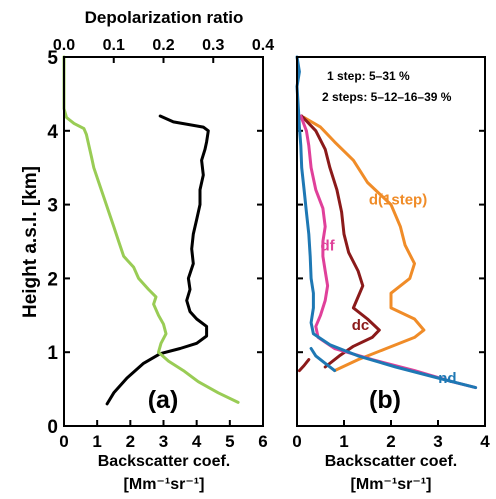  I want to click on y-tick-label: 2, so click(52, 279).